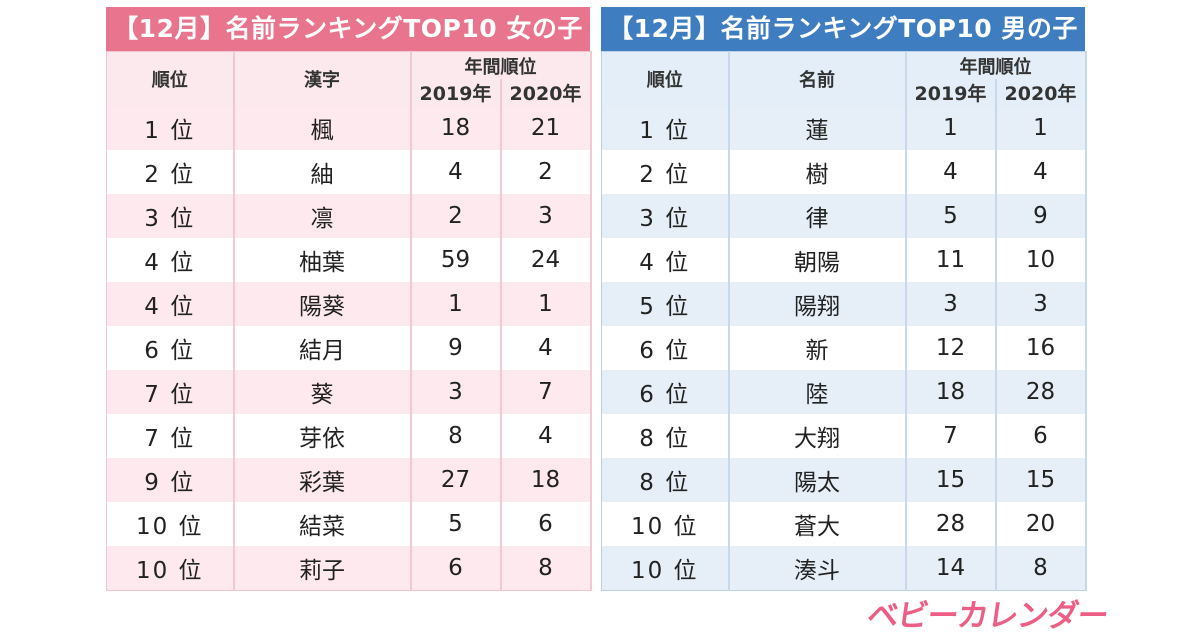  I want to click on table-row: 4 位柚葉 59 24, so click(349, 260).